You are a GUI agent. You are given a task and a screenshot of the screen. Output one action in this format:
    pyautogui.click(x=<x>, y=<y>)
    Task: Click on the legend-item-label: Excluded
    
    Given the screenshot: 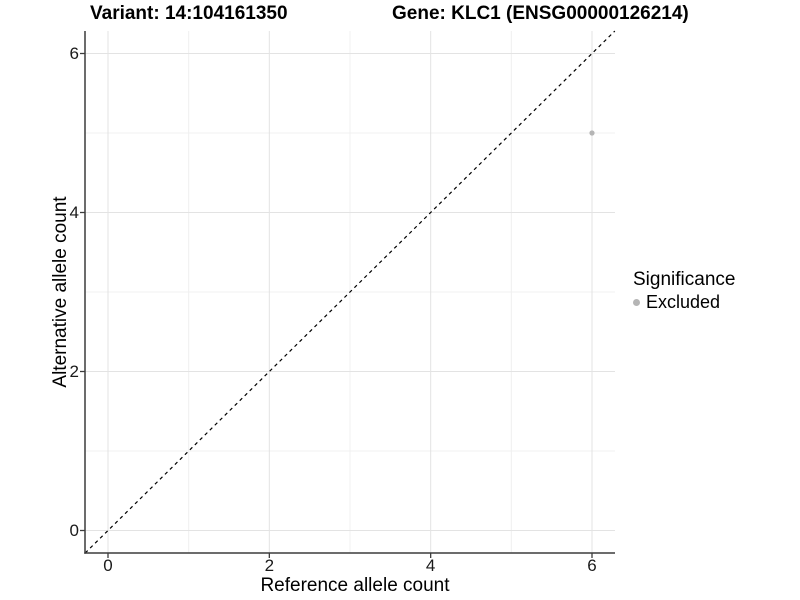 What is the action you would take?
    pyautogui.click(x=683, y=302)
    